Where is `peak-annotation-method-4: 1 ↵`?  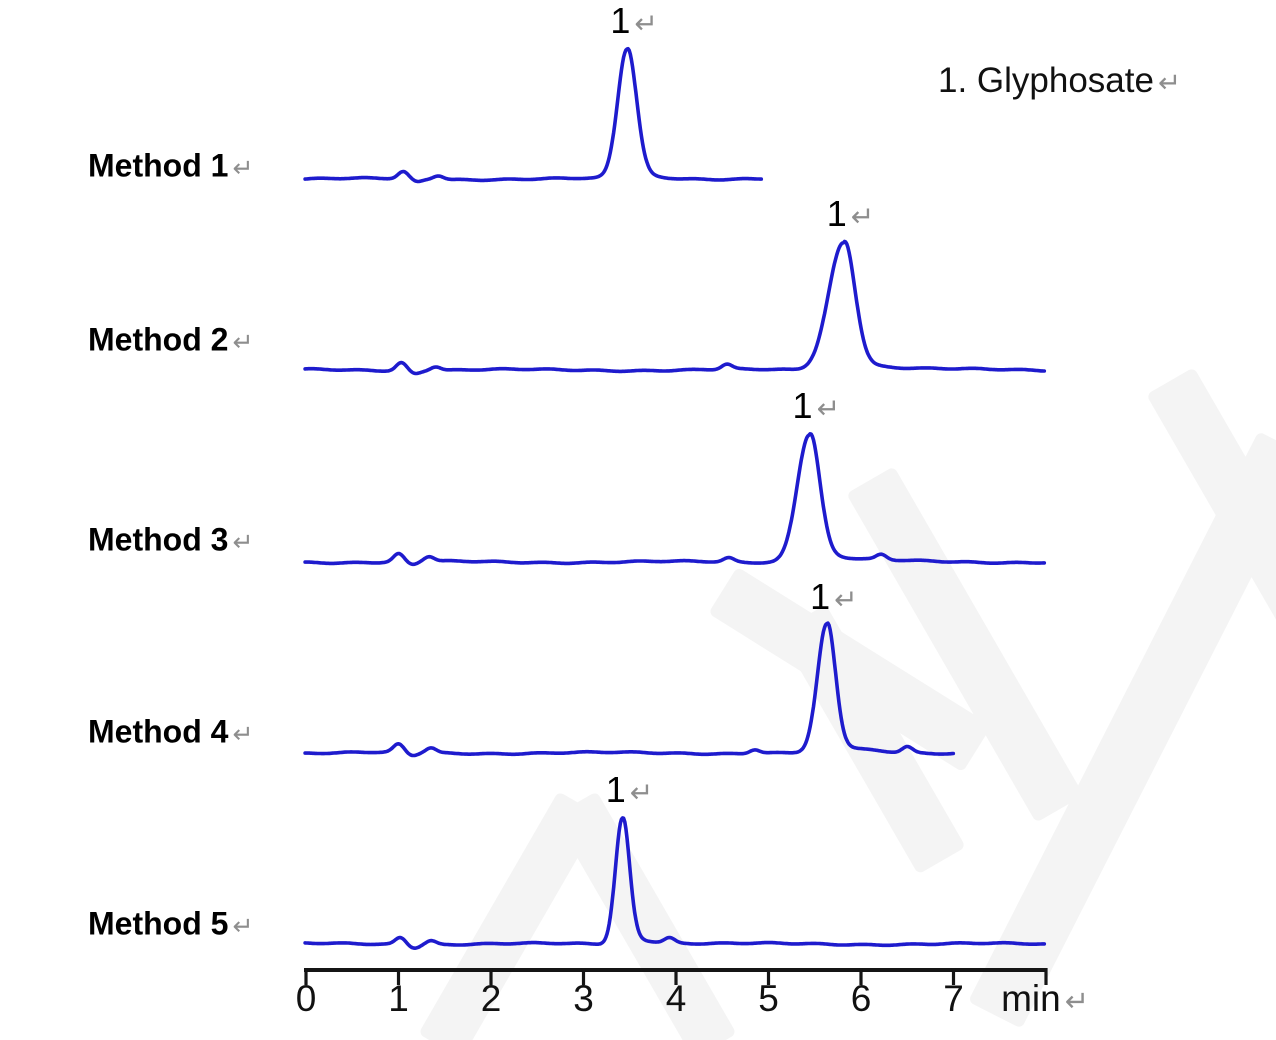
peak-annotation-method-4: 1 ↵ is located at coordinates (834, 597).